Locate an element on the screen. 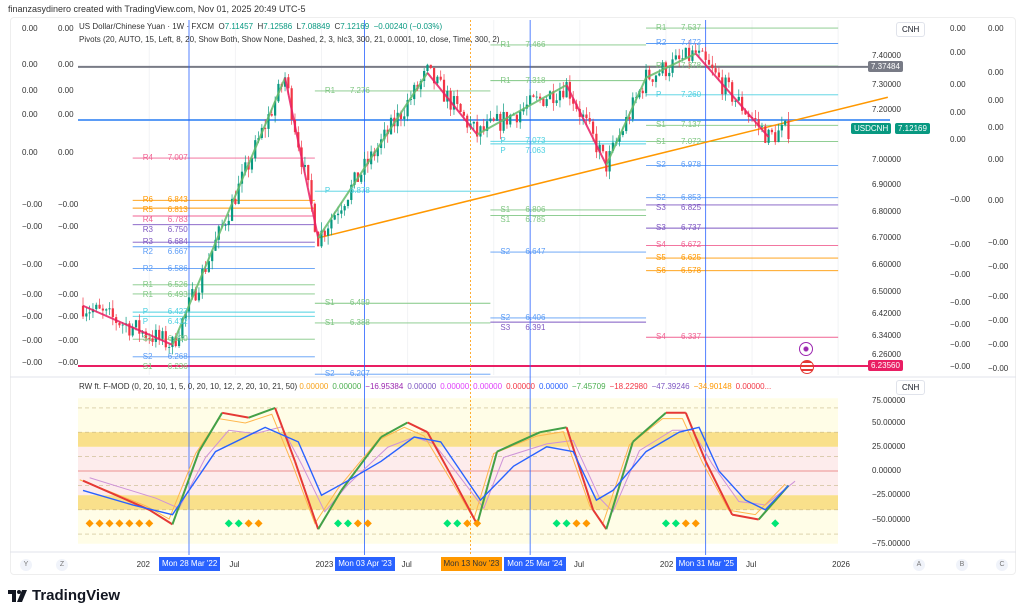  high-value: 7.12586 is located at coordinates (278, 26).